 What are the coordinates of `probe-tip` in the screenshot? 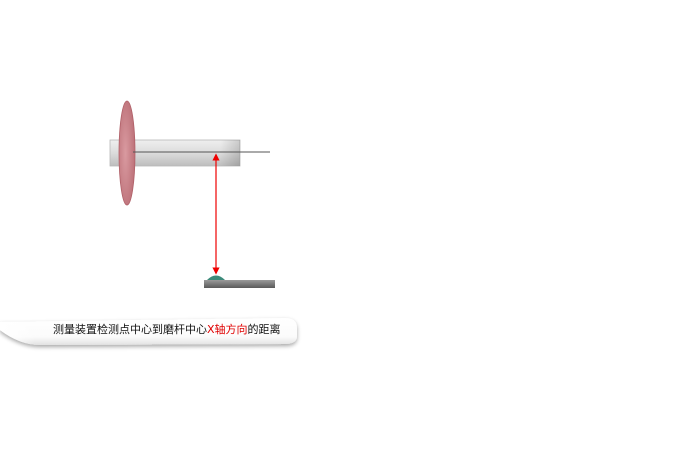 It's located at (216, 277).